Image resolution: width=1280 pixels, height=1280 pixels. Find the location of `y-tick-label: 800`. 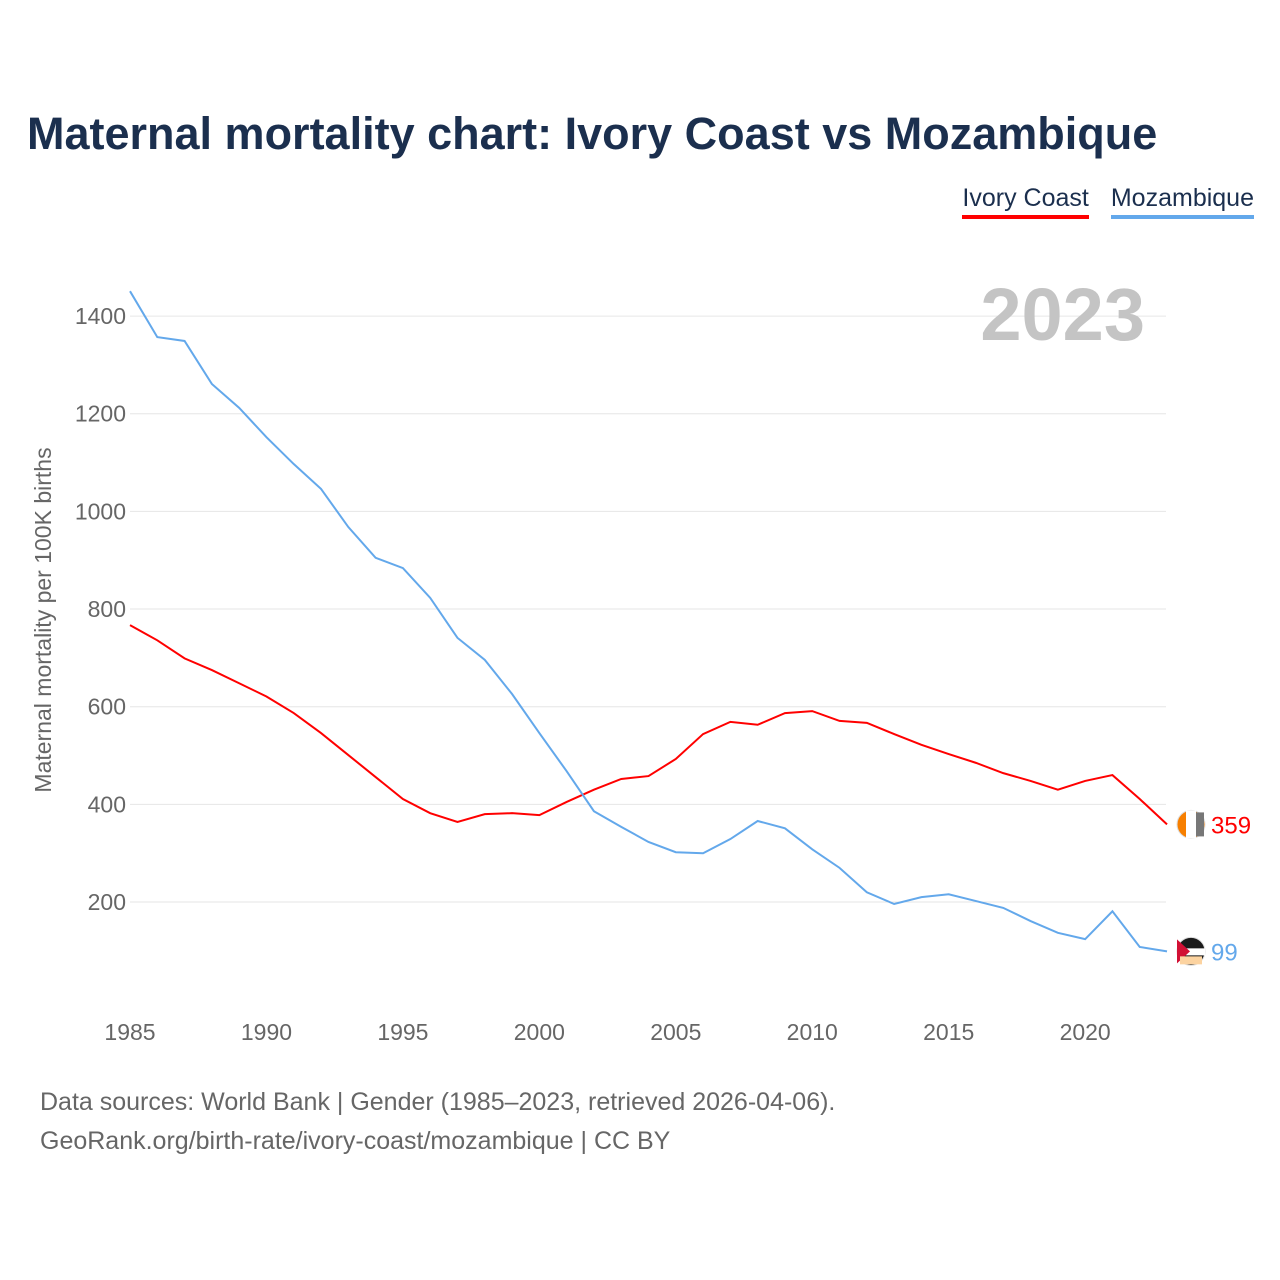

y-tick-label: 800 is located at coordinates (107, 609).